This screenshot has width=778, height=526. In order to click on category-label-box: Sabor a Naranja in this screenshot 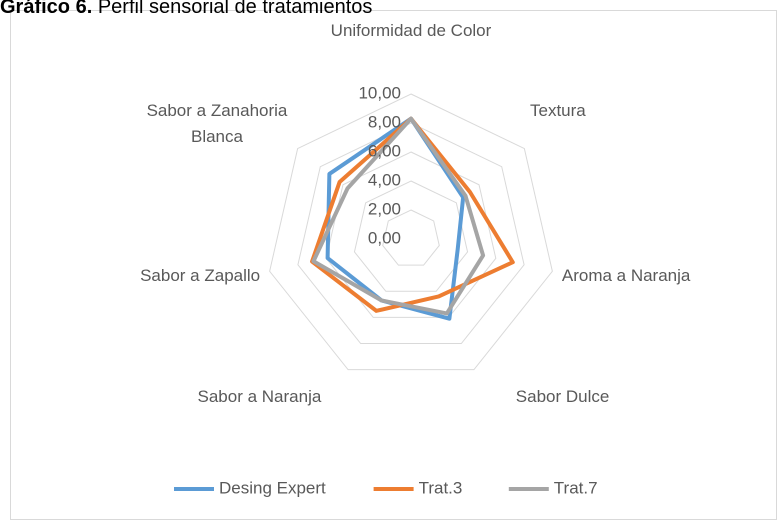, I will do `click(259, 396)`.